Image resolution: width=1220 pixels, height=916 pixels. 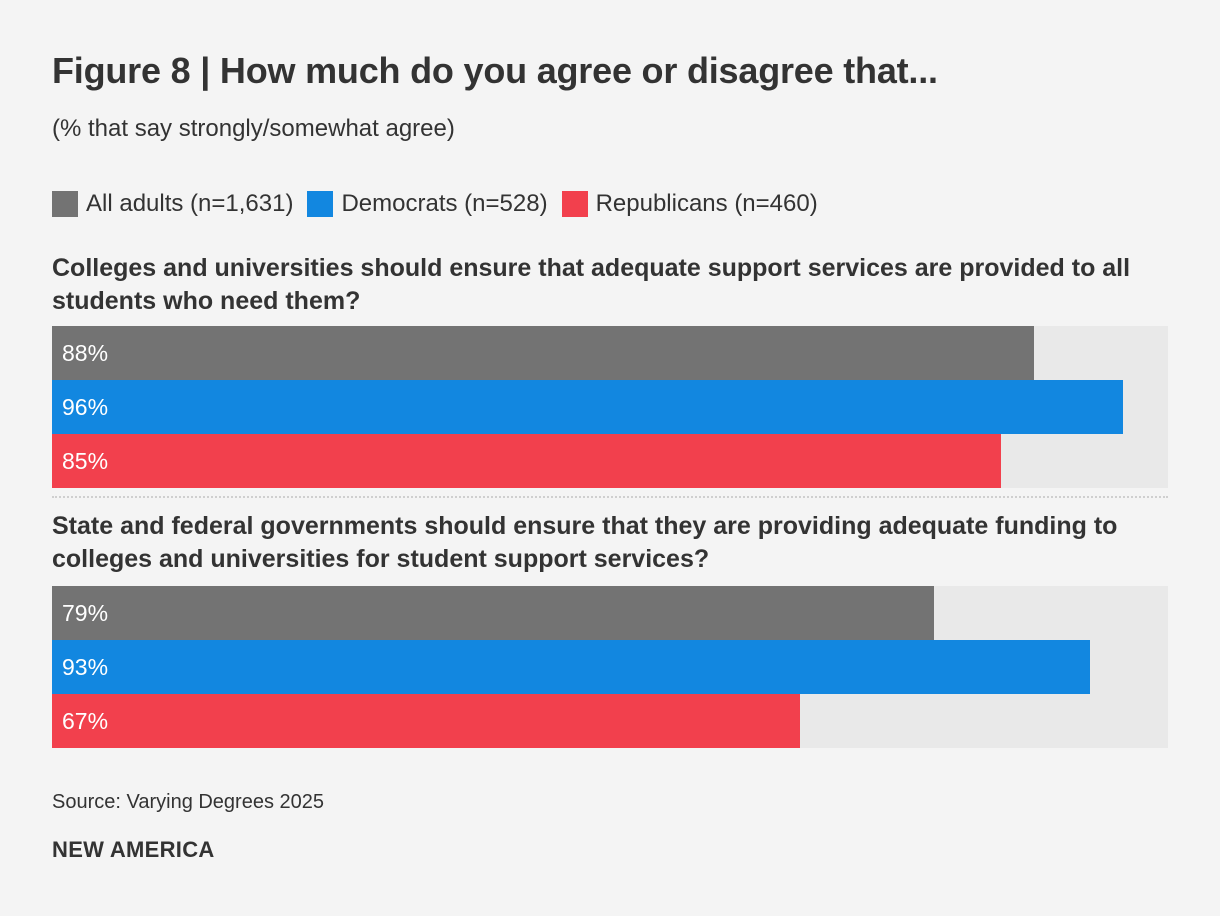 I want to click on bar-track: 85%, so click(x=610, y=461).